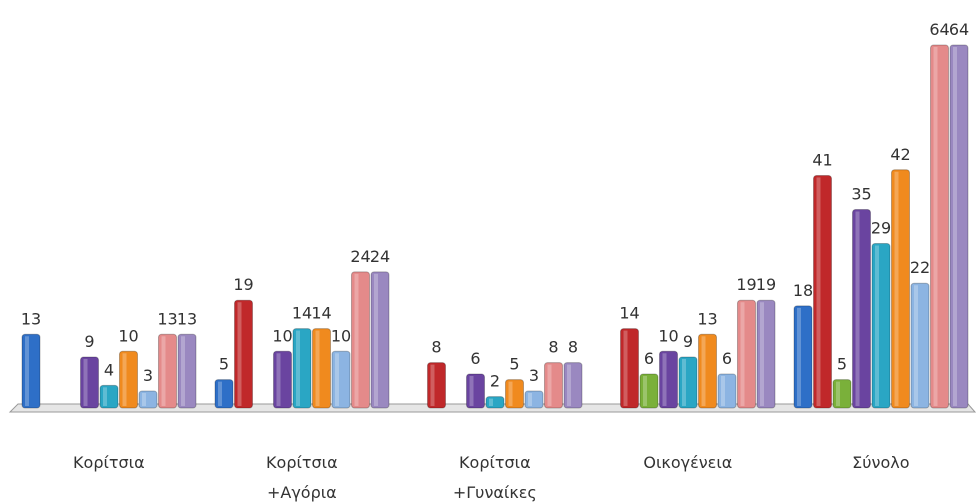 The width and height of the screenshot is (979, 504). What do you see at coordinates (148, 375) in the screenshot?
I see `data-label: 3` at bounding box center [148, 375].